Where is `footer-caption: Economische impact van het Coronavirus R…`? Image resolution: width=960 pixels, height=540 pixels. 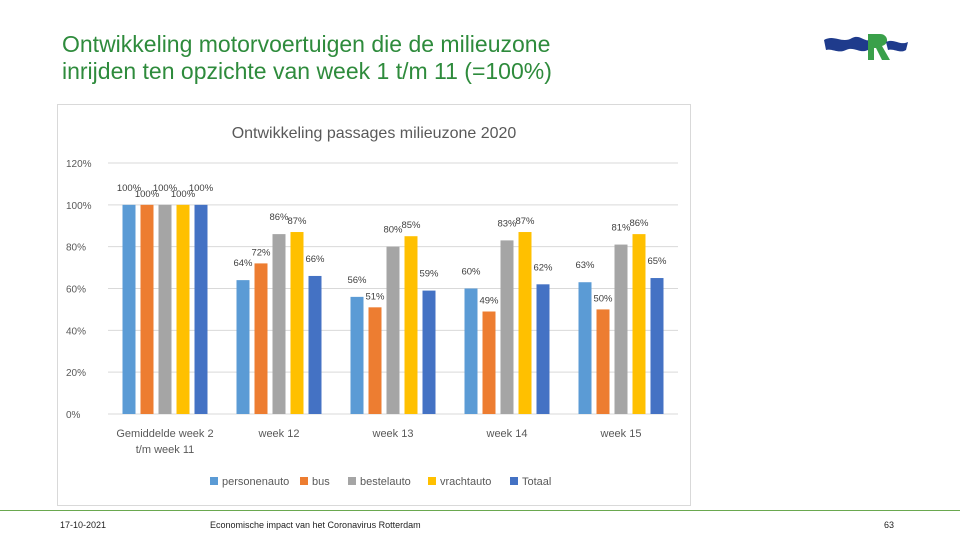
footer-caption: Economische impact van het Coronavirus R… is located at coordinates (315, 525).